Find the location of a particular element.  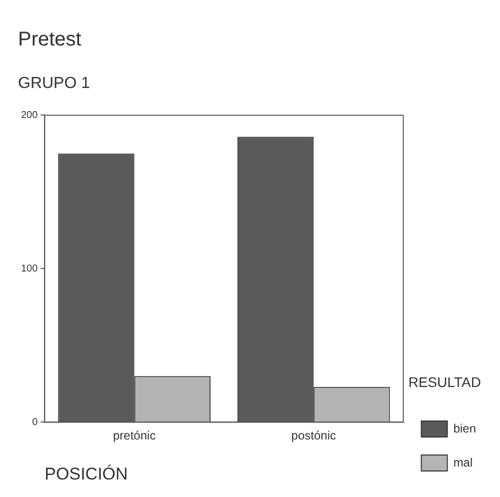

legend-label: bien is located at coordinates (464, 428).